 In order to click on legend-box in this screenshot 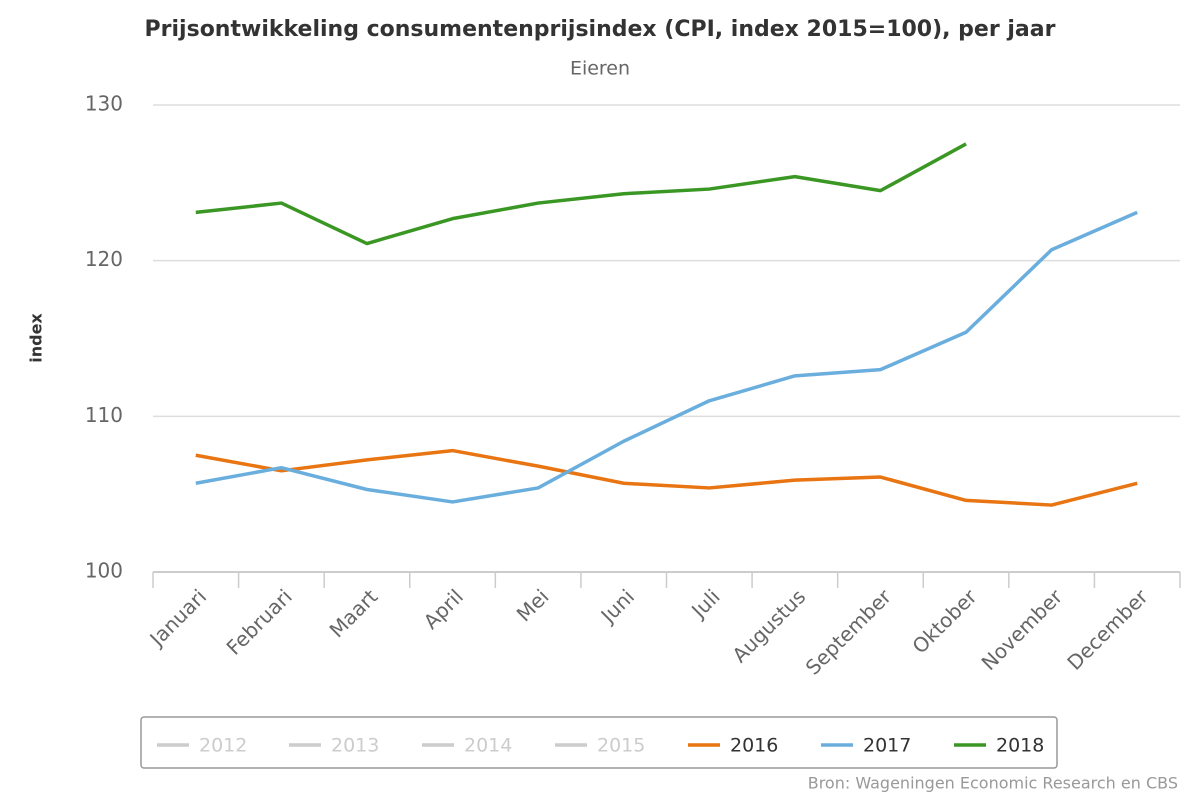, I will do `click(599, 742)`.